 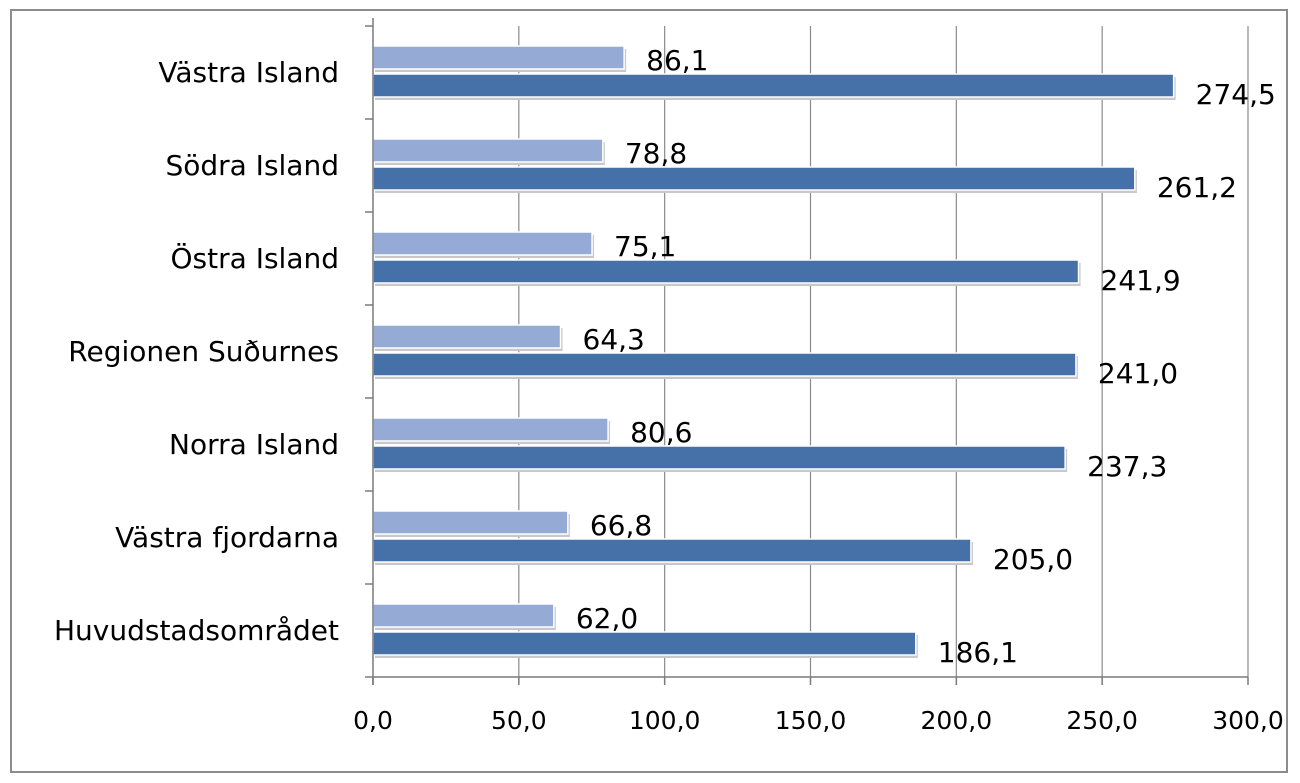 I want to click on x-tick-label: 300,0, so click(x=1248, y=720).